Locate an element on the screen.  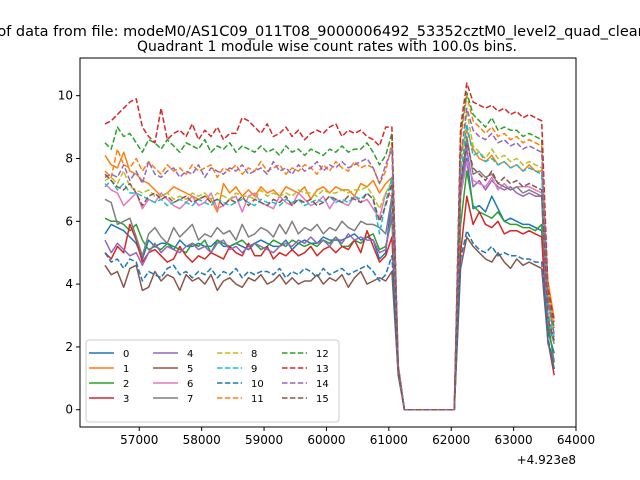
legend-label-6: 6 is located at coordinates (190, 384).